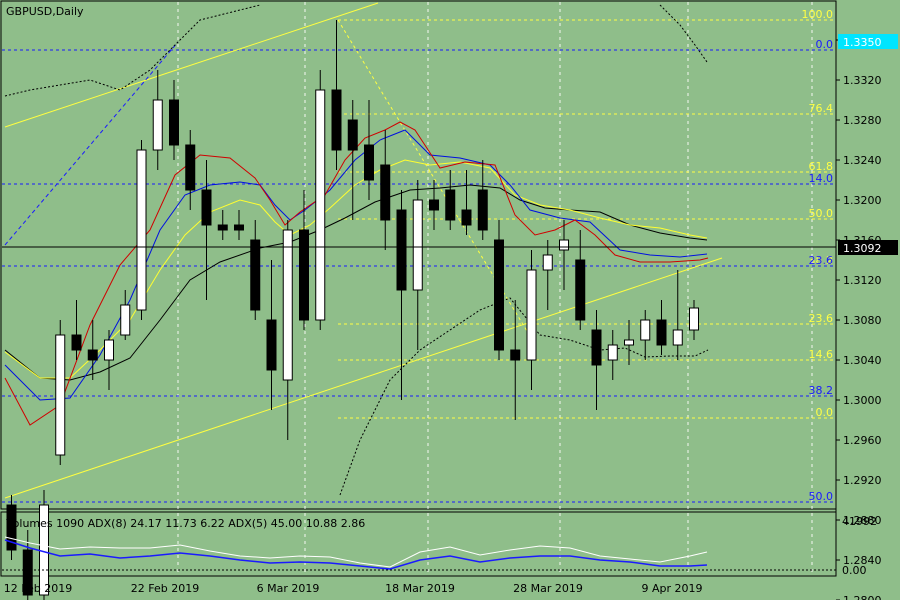  What do you see at coordinates (821, 318) in the screenshot?
I see `fib-yellow-label: 23.6` at bounding box center [821, 318].